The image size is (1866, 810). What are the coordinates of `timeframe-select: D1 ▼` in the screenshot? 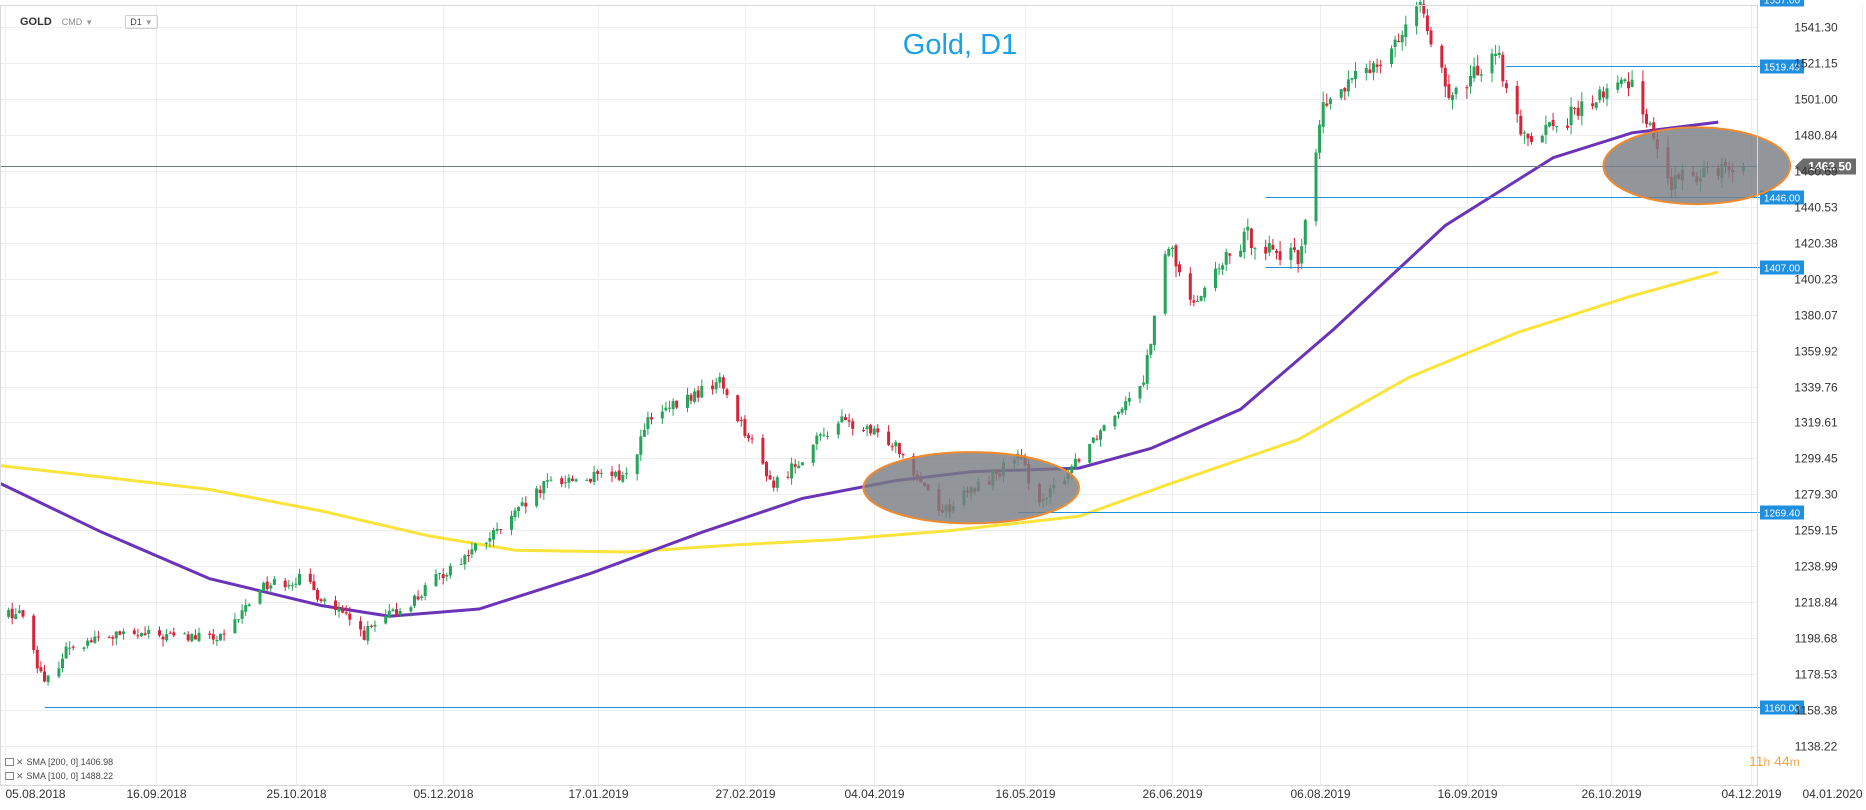 It's located at (141, 22).